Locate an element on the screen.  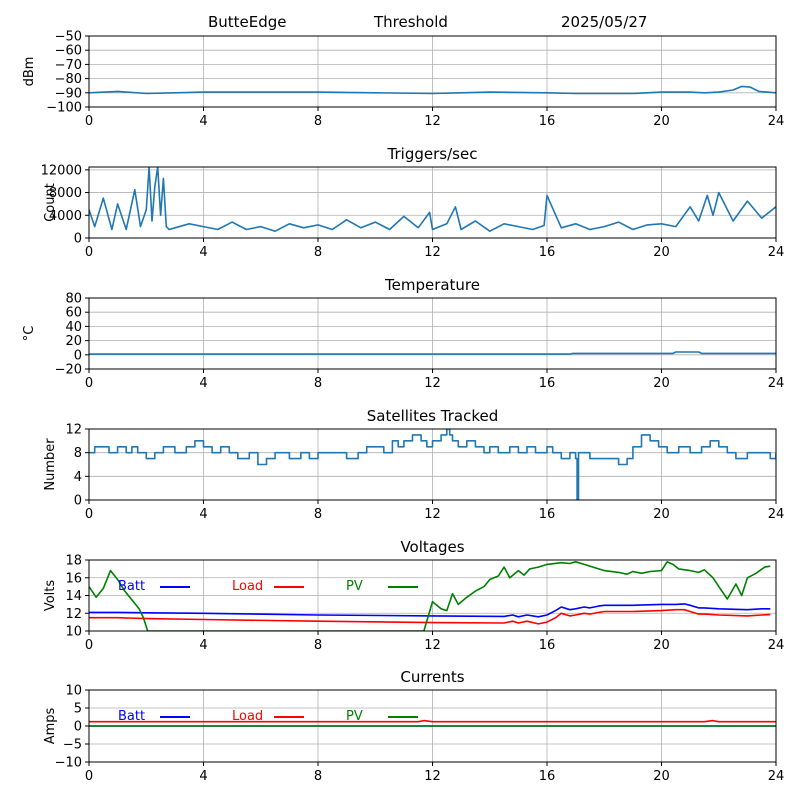
chart-title: Triggers/sec is located at coordinates (432, 154).